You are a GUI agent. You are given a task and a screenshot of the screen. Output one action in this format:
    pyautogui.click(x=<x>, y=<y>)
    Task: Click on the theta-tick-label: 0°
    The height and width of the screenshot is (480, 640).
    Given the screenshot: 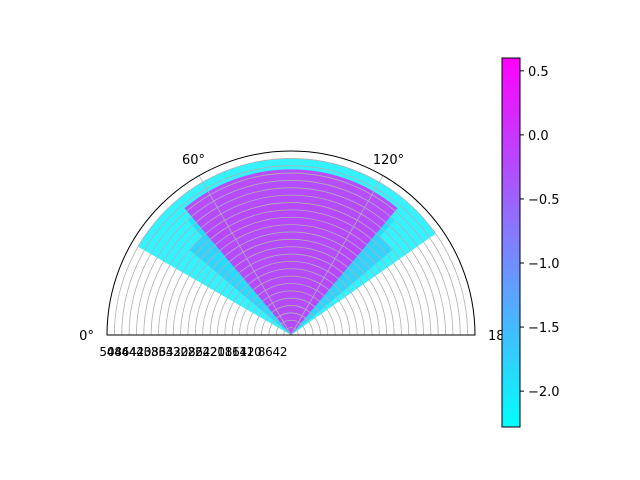 What is the action you would take?
    pyautogui.click(x=86, y=336)
    